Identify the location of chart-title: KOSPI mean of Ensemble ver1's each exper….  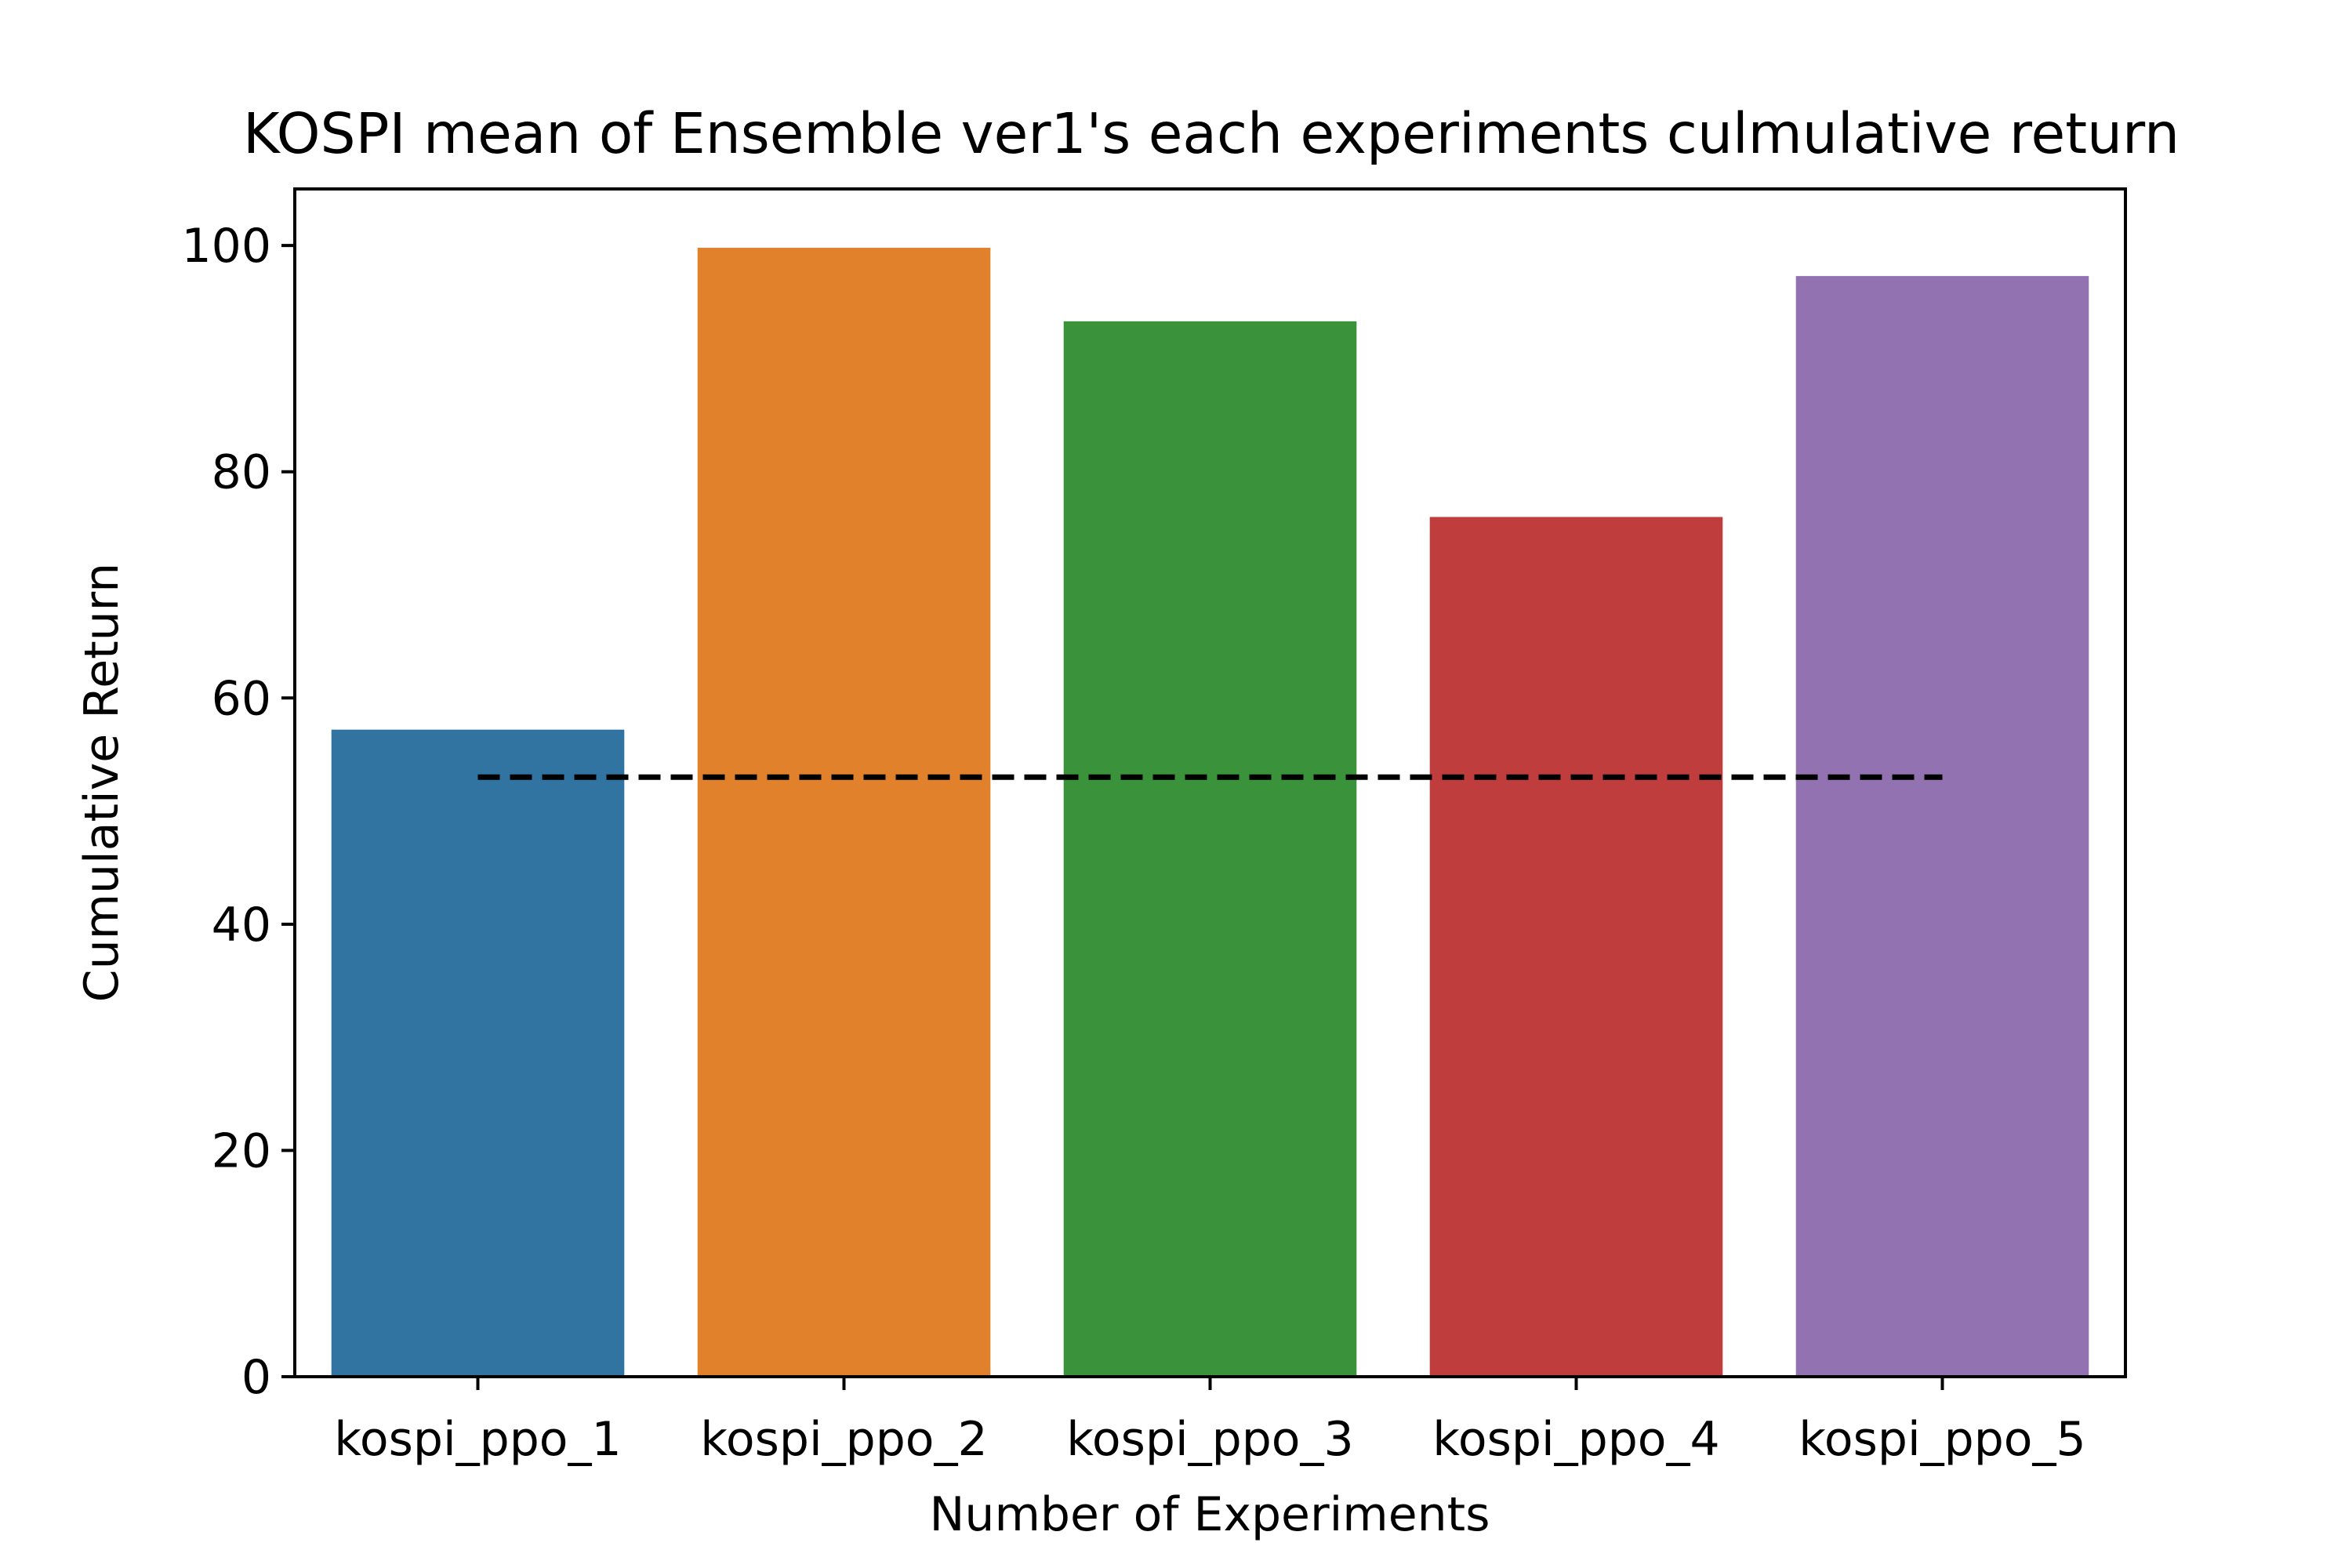
(1211, 133).